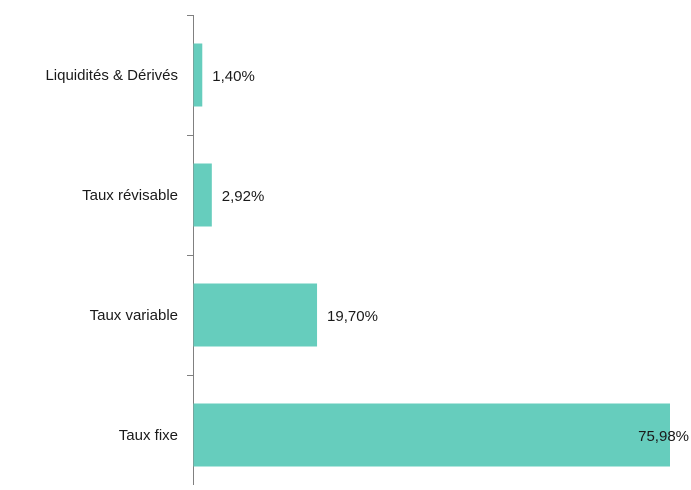 The image size is (691, 490). I want to click on category-label: Taux fixe, so click(148, 435).